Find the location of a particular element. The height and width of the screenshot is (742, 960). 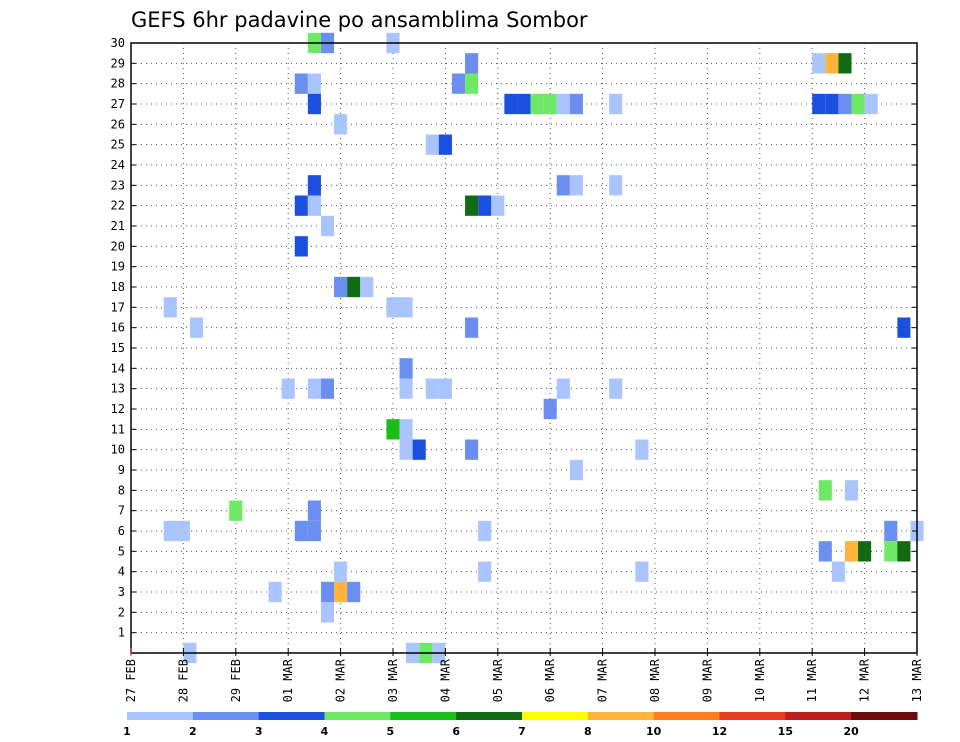

colorbar-label: 3 is located at coordinates (259, 731).